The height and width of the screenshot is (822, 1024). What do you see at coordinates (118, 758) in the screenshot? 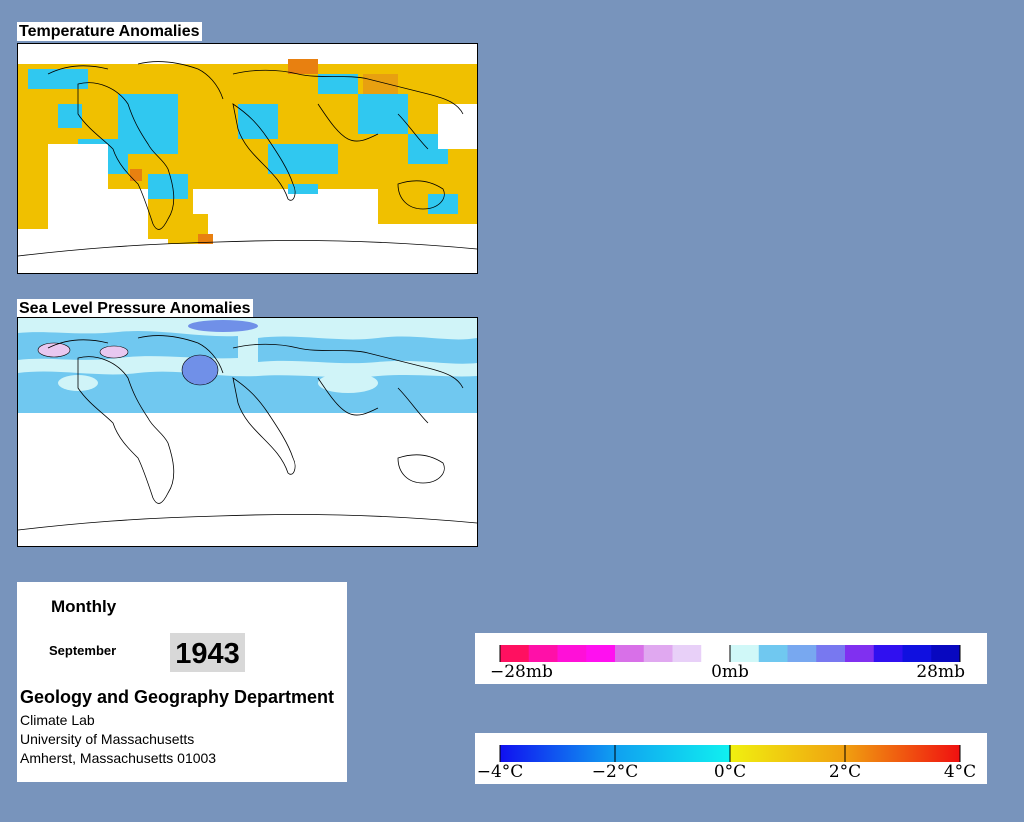
I see `address-label: Amherst, Massachusetts 01003` at bounding box center [118, 758].